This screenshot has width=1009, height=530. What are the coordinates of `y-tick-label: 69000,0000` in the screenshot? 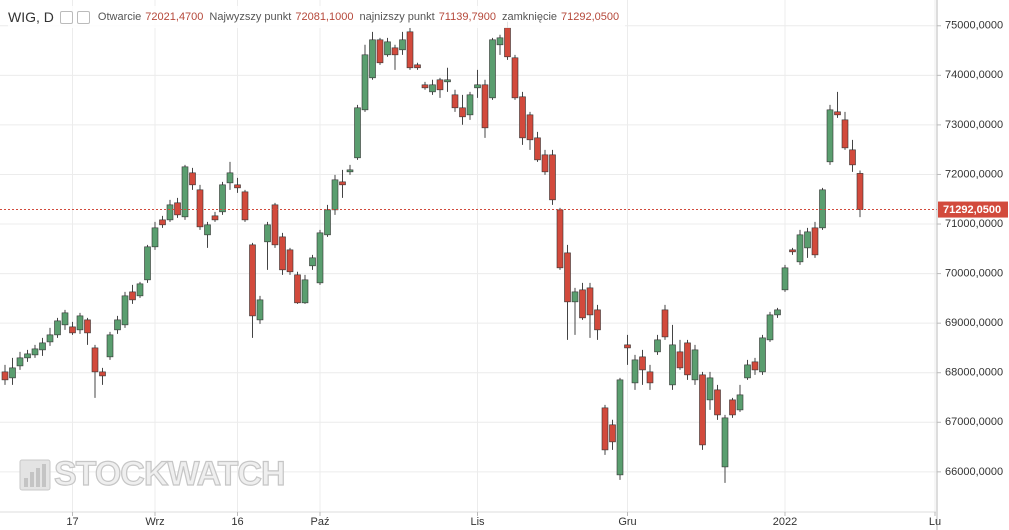 It's located at (974, 323).